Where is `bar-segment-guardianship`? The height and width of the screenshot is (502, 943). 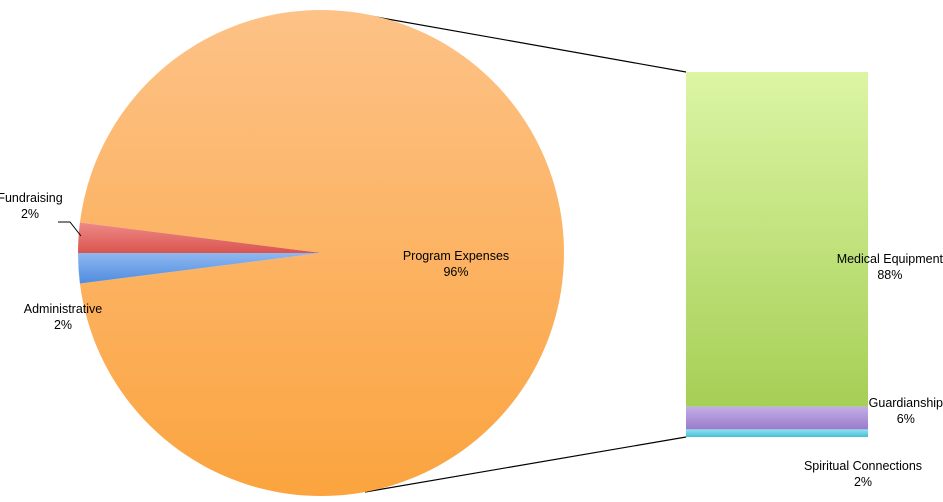 bar-segment-guardianship is located at coordinates (777, 418).